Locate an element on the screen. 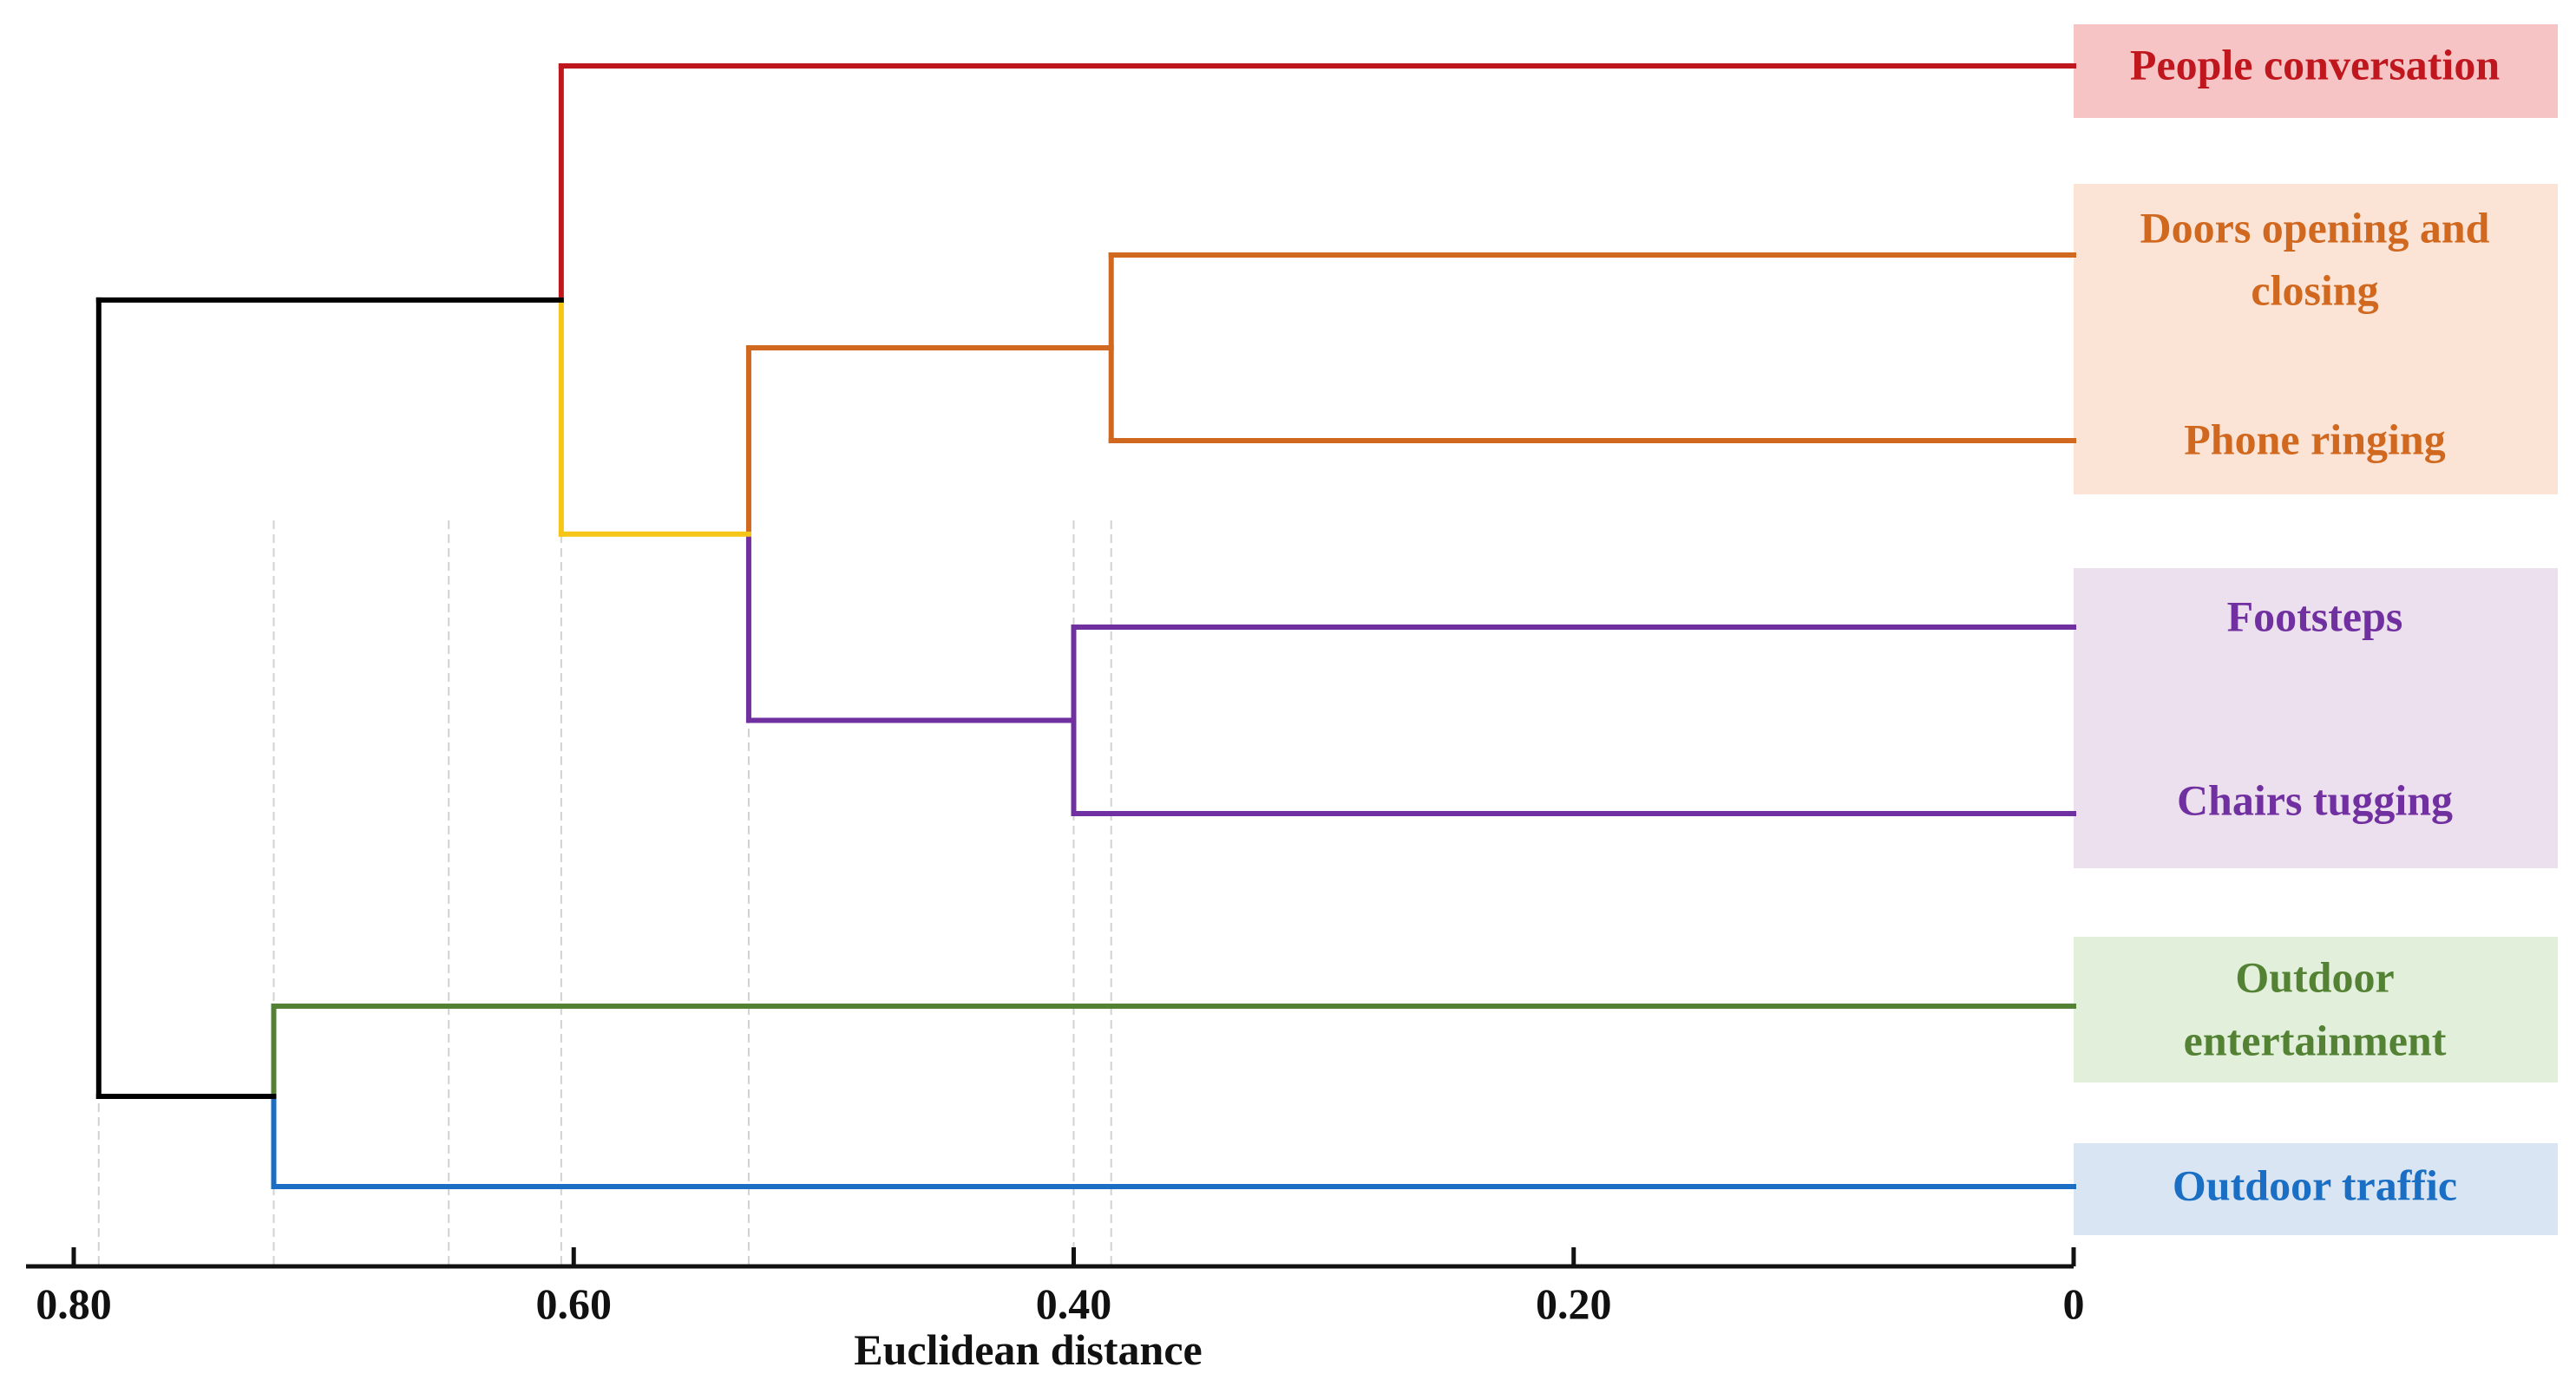 This screenshot has height=1380, width=2576. x-tick-label: 0.20 is located at coordinates (1574, 1303).